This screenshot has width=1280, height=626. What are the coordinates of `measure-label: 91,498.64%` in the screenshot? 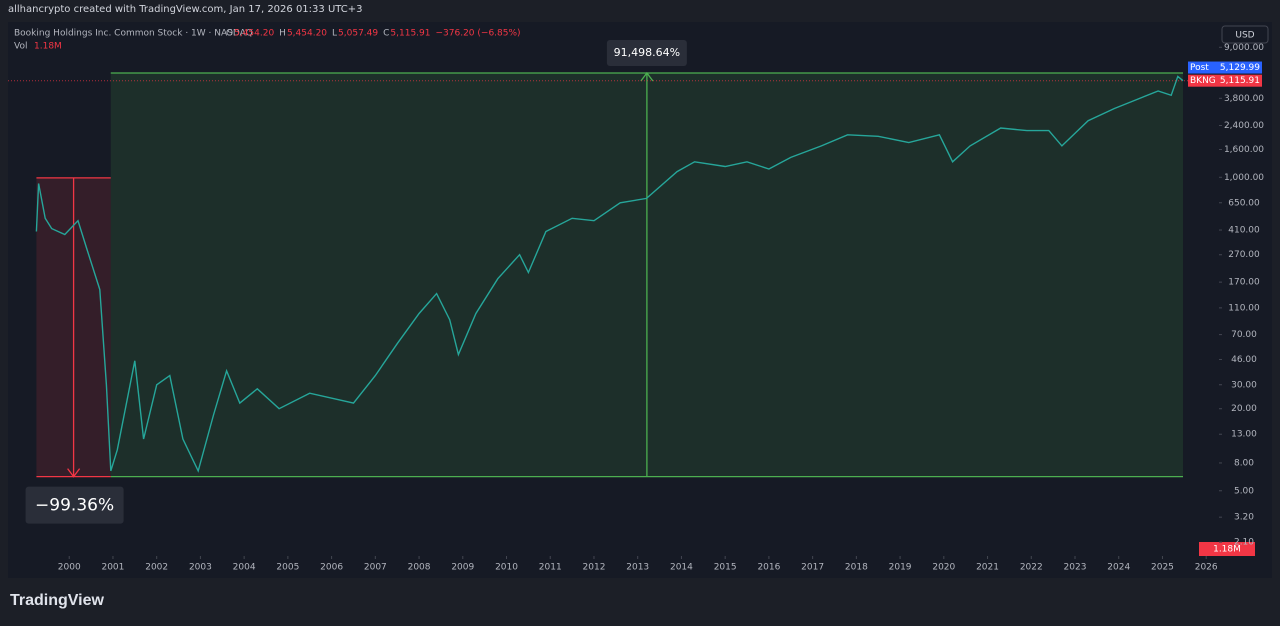 It's located at (647, 52).